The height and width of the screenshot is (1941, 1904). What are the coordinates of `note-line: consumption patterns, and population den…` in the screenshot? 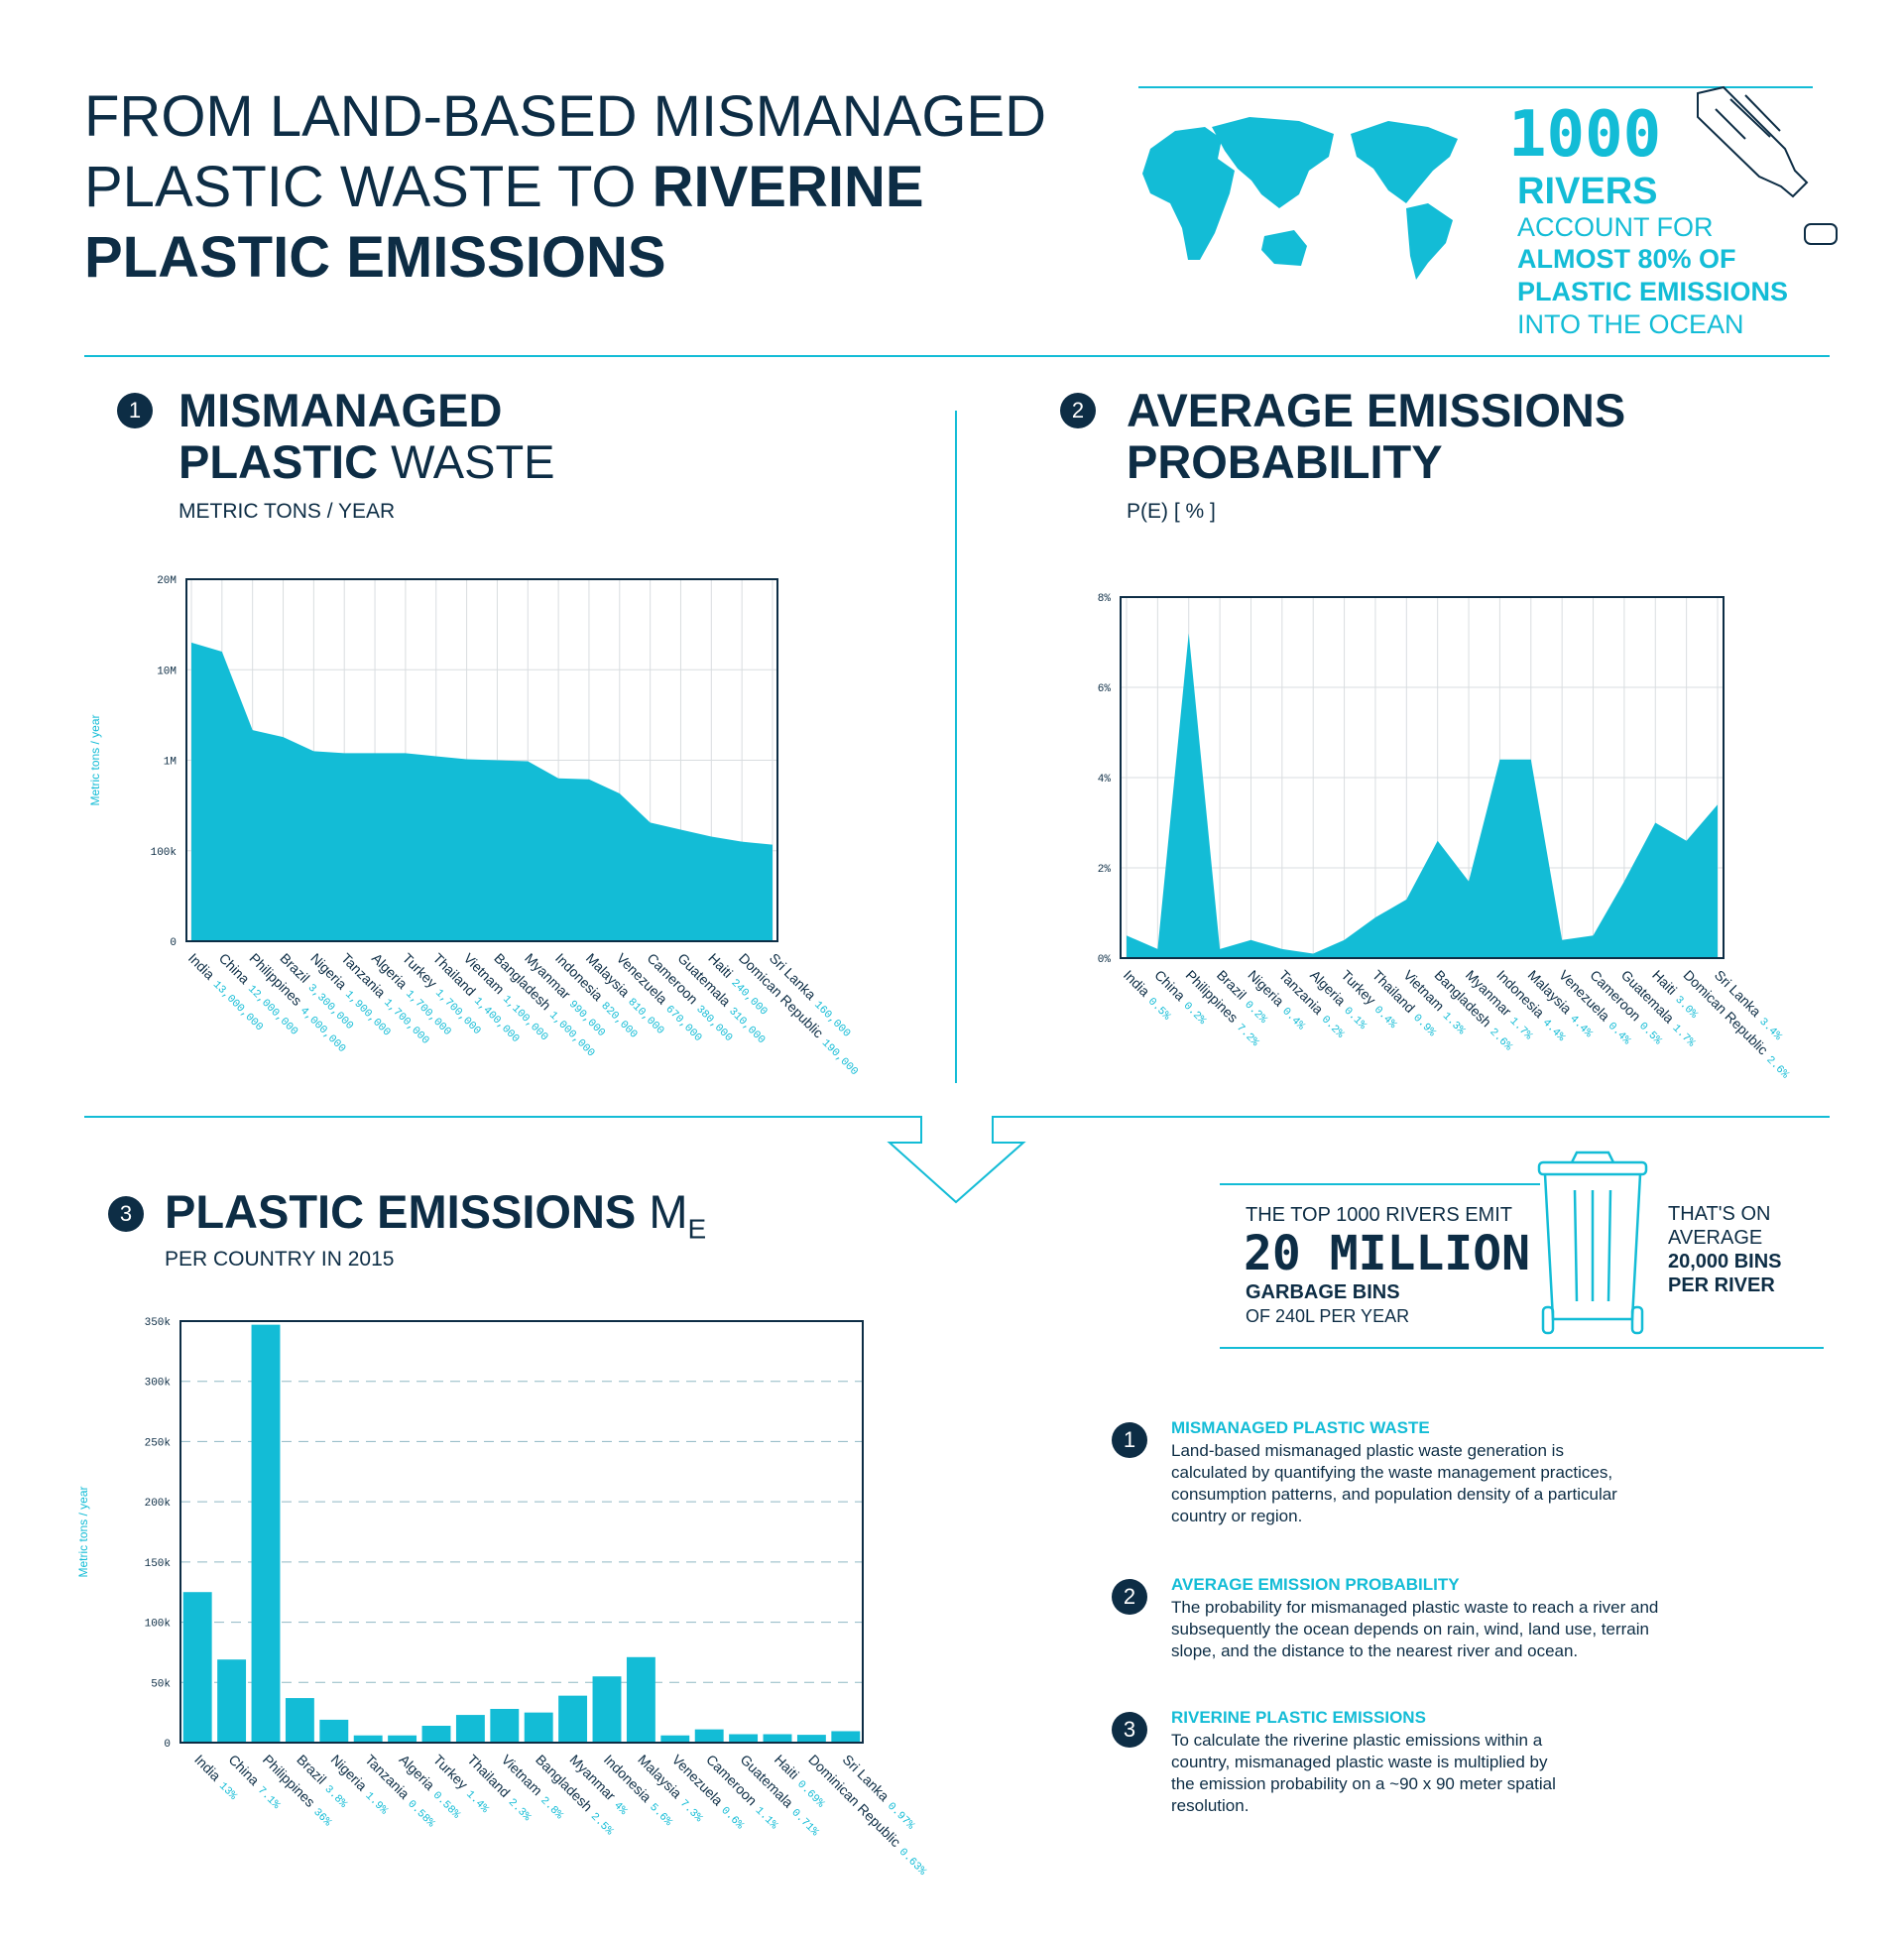 It's located at (1394, 1494).